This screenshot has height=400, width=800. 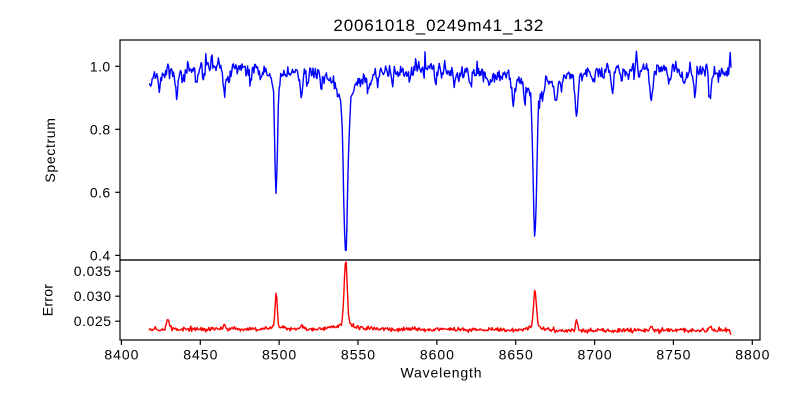 I want to click on svg-text: 8600, so click(x=437, y=355).